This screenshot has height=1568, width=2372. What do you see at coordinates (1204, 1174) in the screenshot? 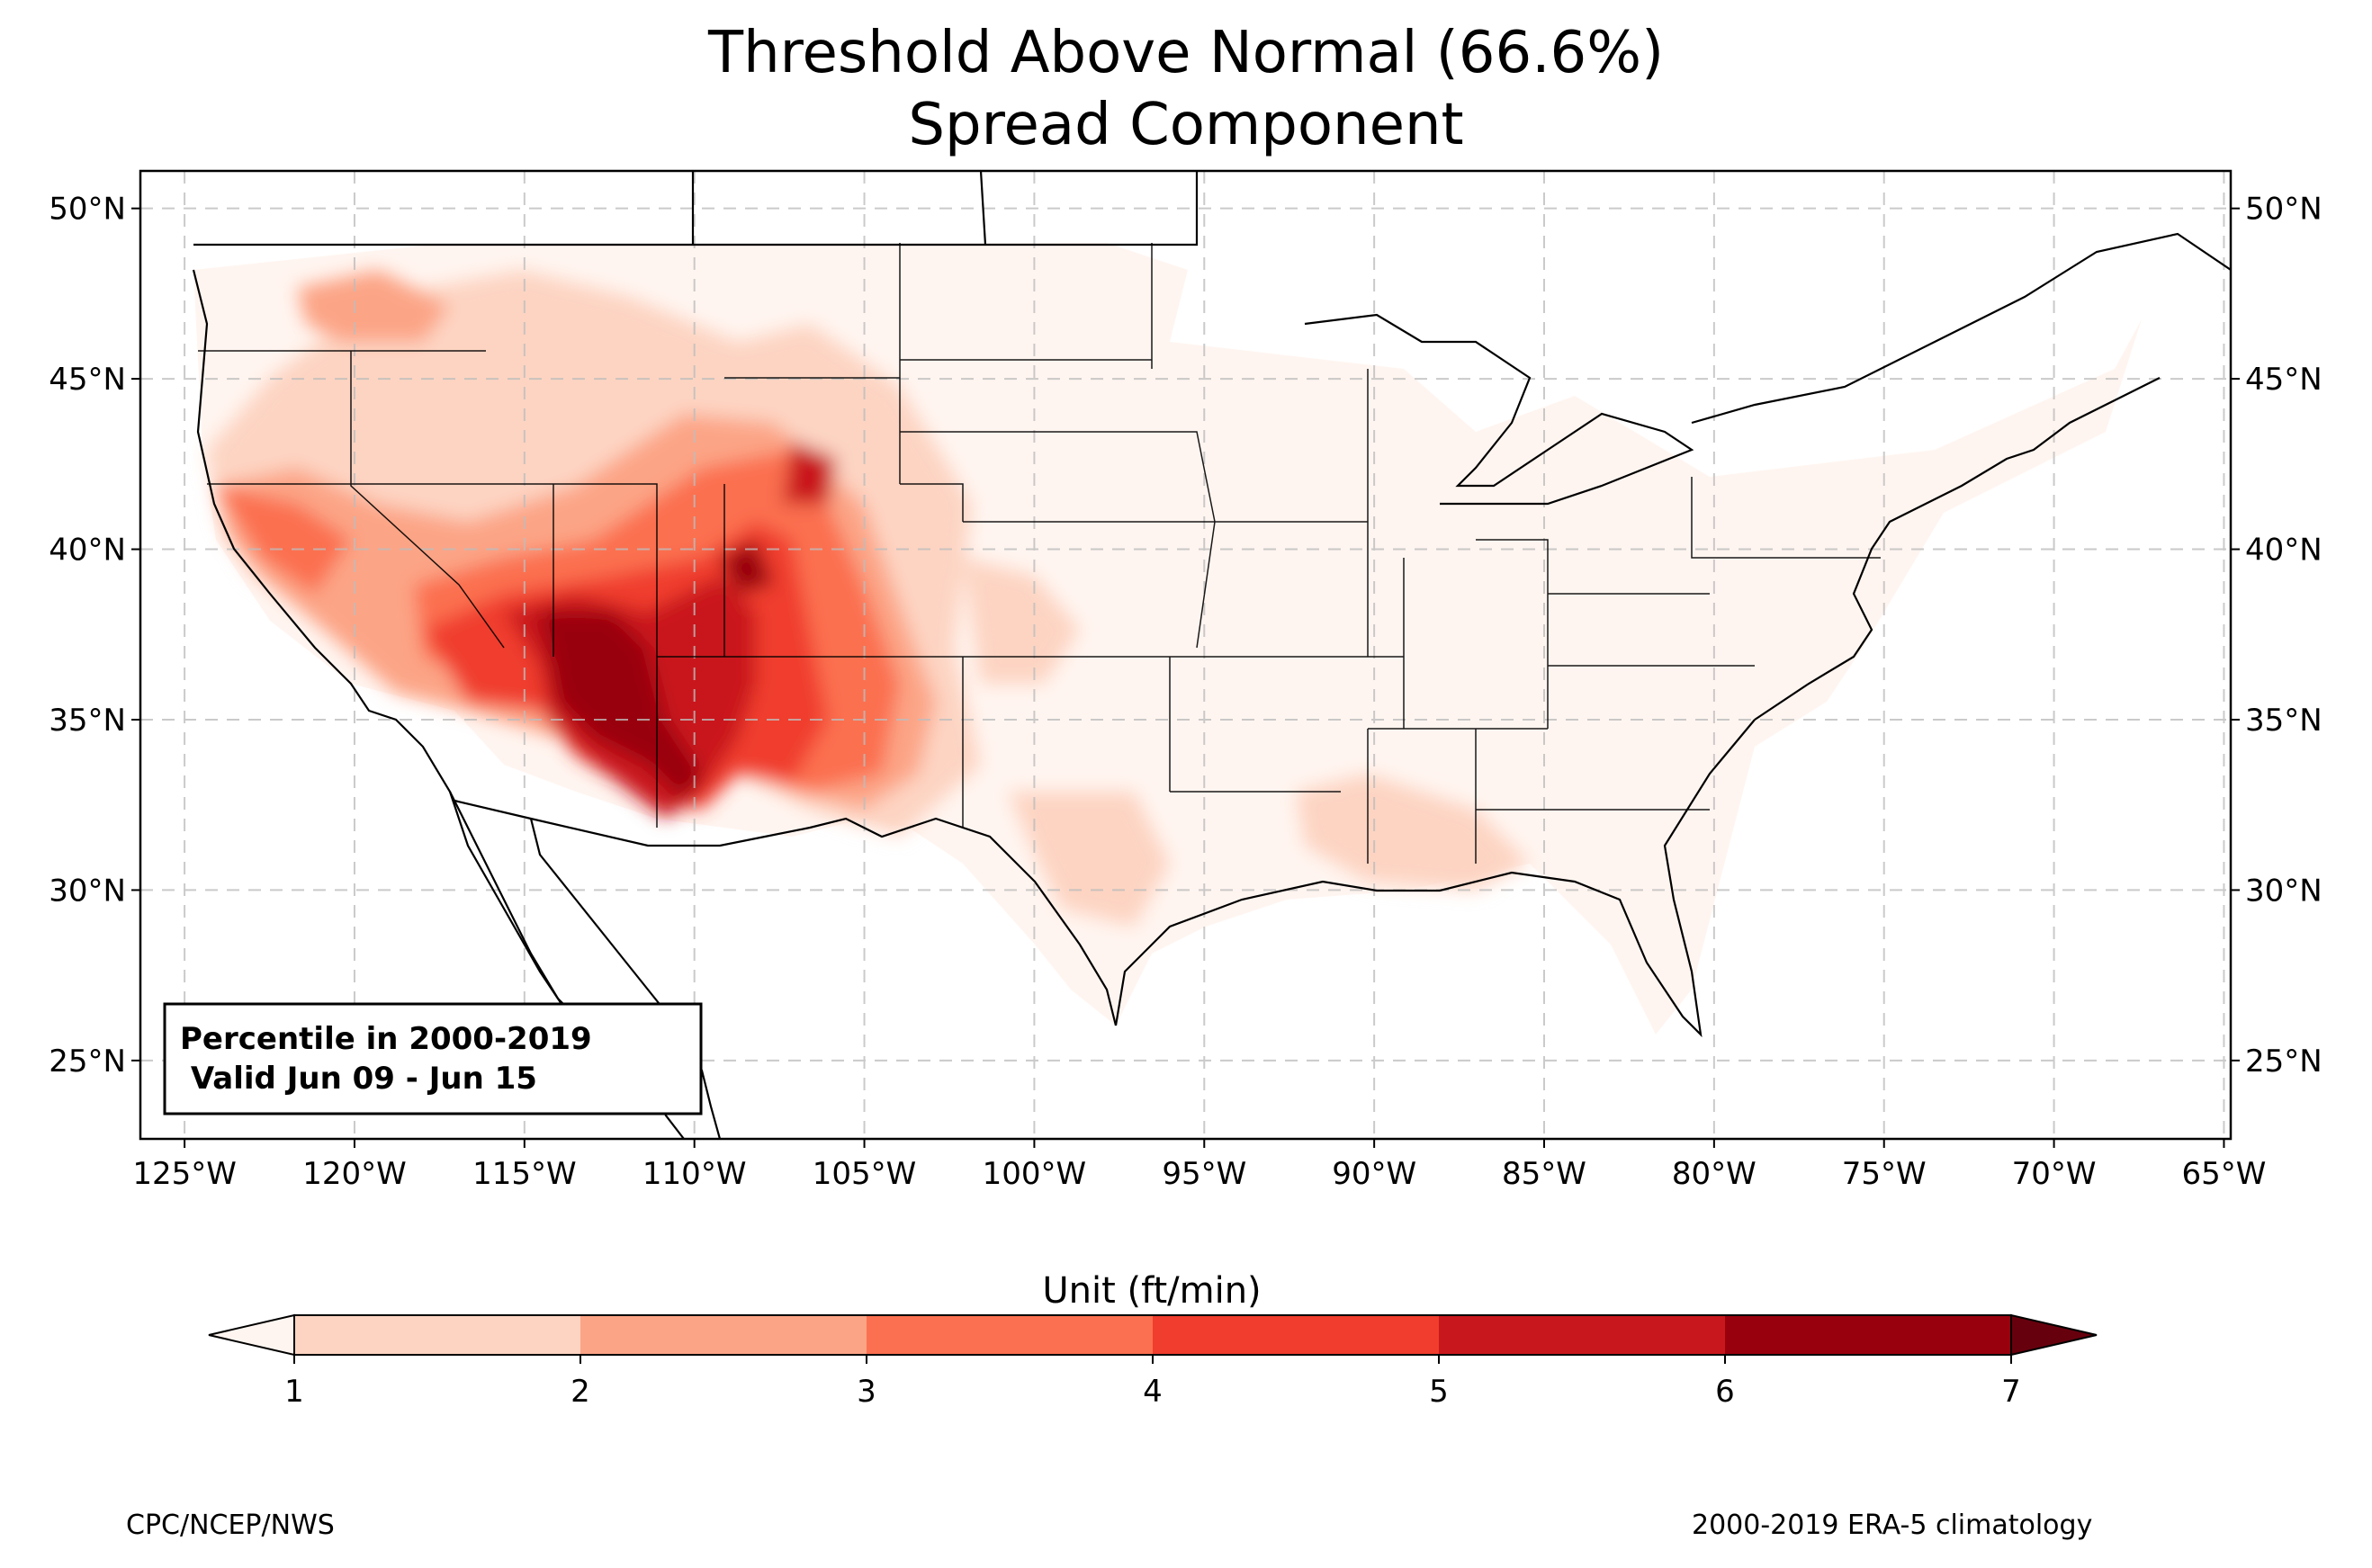
I see `lon-tick-label: 95°W` at bounding box center [1204, 1174].